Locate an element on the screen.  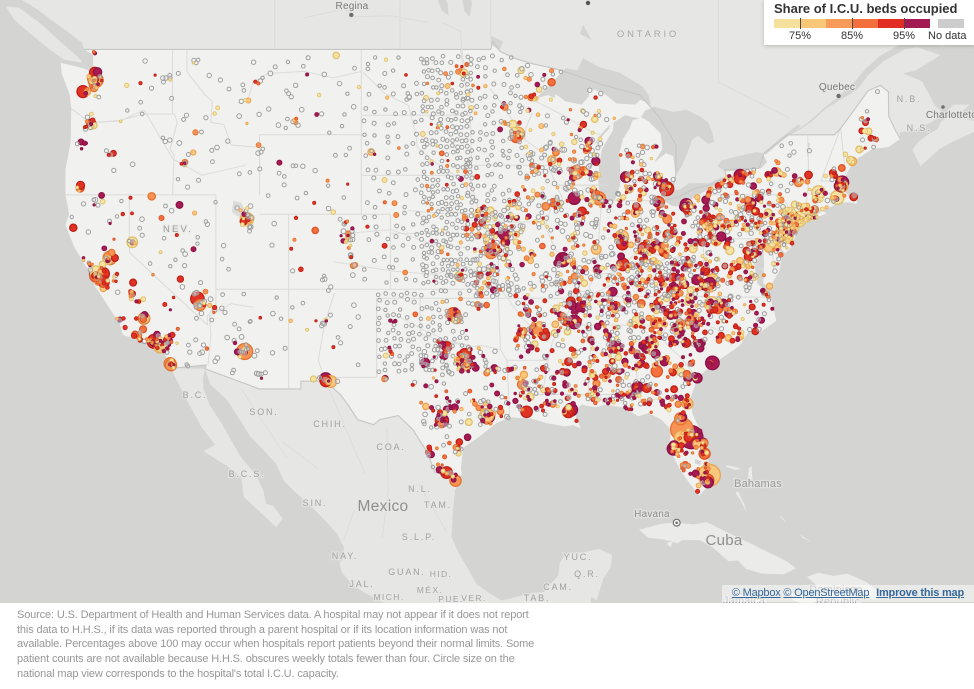
svg-text: MÉX. is located at coordinates (430, 590).